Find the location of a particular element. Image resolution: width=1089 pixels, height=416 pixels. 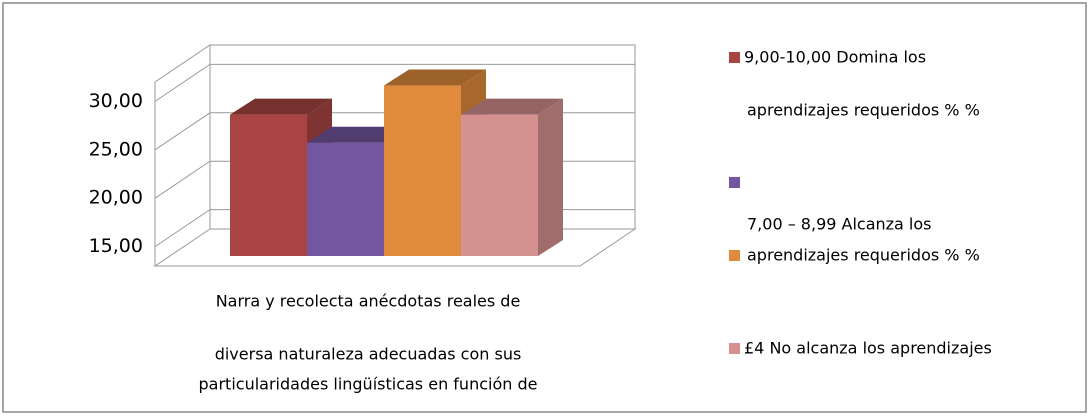

y-tick-label: 15,00 is located at coordinates (116, 246).